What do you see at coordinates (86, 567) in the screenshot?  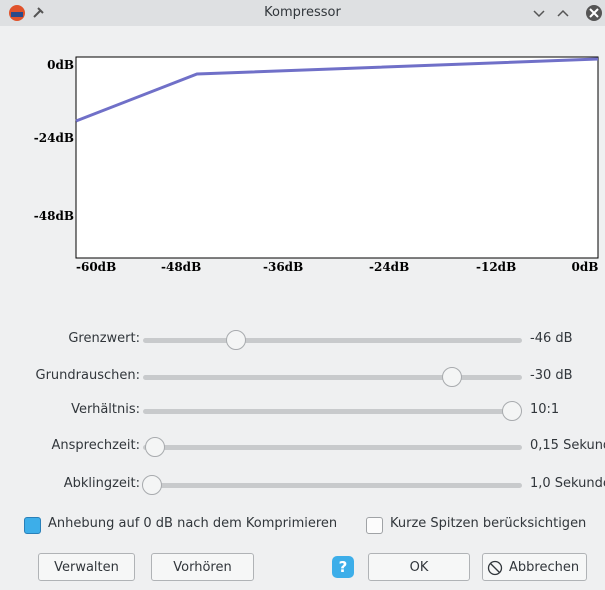 I see `manage-button: Verwalten` at bounding box center [86, 567].